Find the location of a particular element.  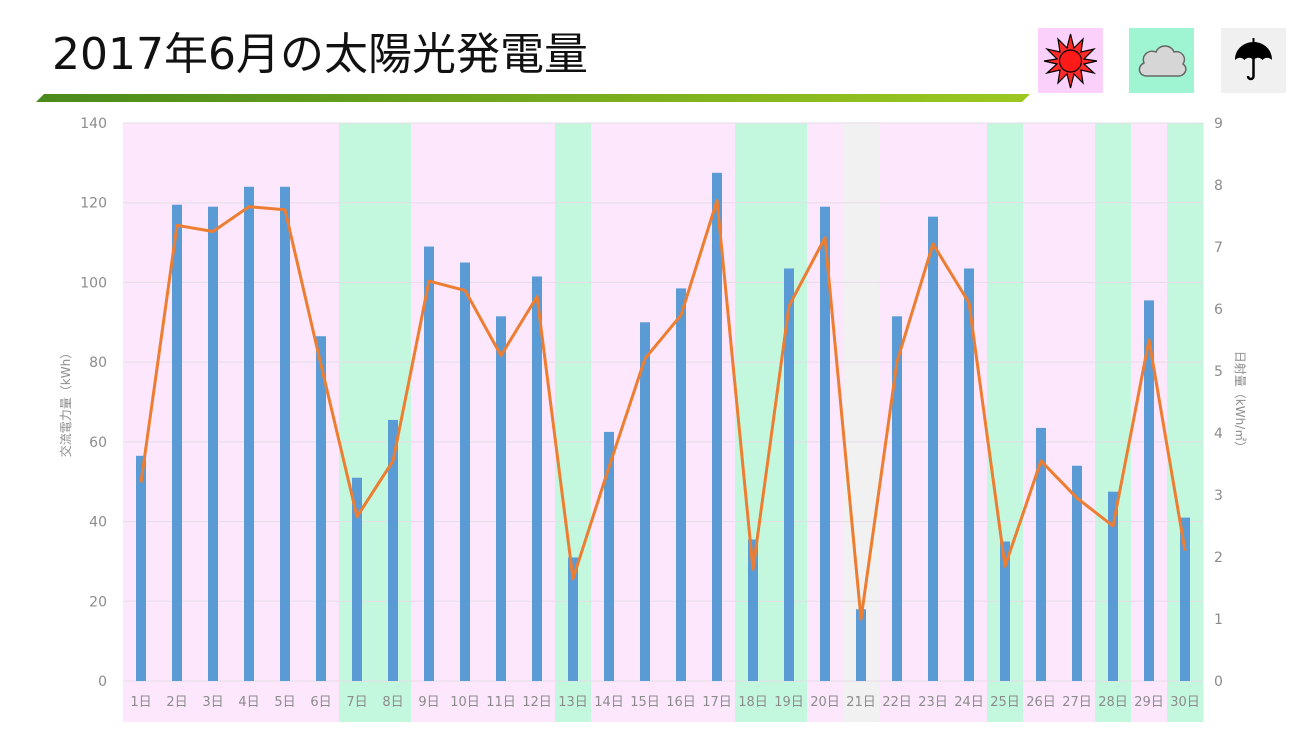

y2-tick-label: 5 is located at coordinates (1218, 372).